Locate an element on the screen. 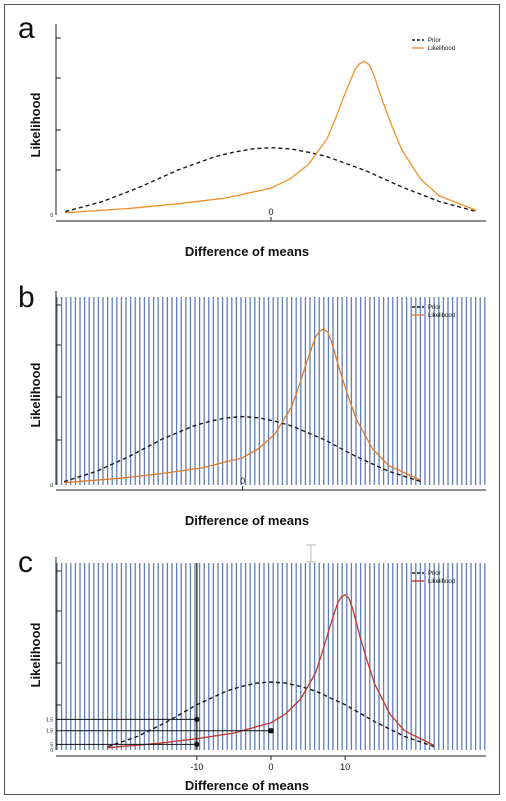 Image resolution: width=506 pixels, height=801 pixels. x-axis-label-b: Difference of means is located at coordinates (247, 520).